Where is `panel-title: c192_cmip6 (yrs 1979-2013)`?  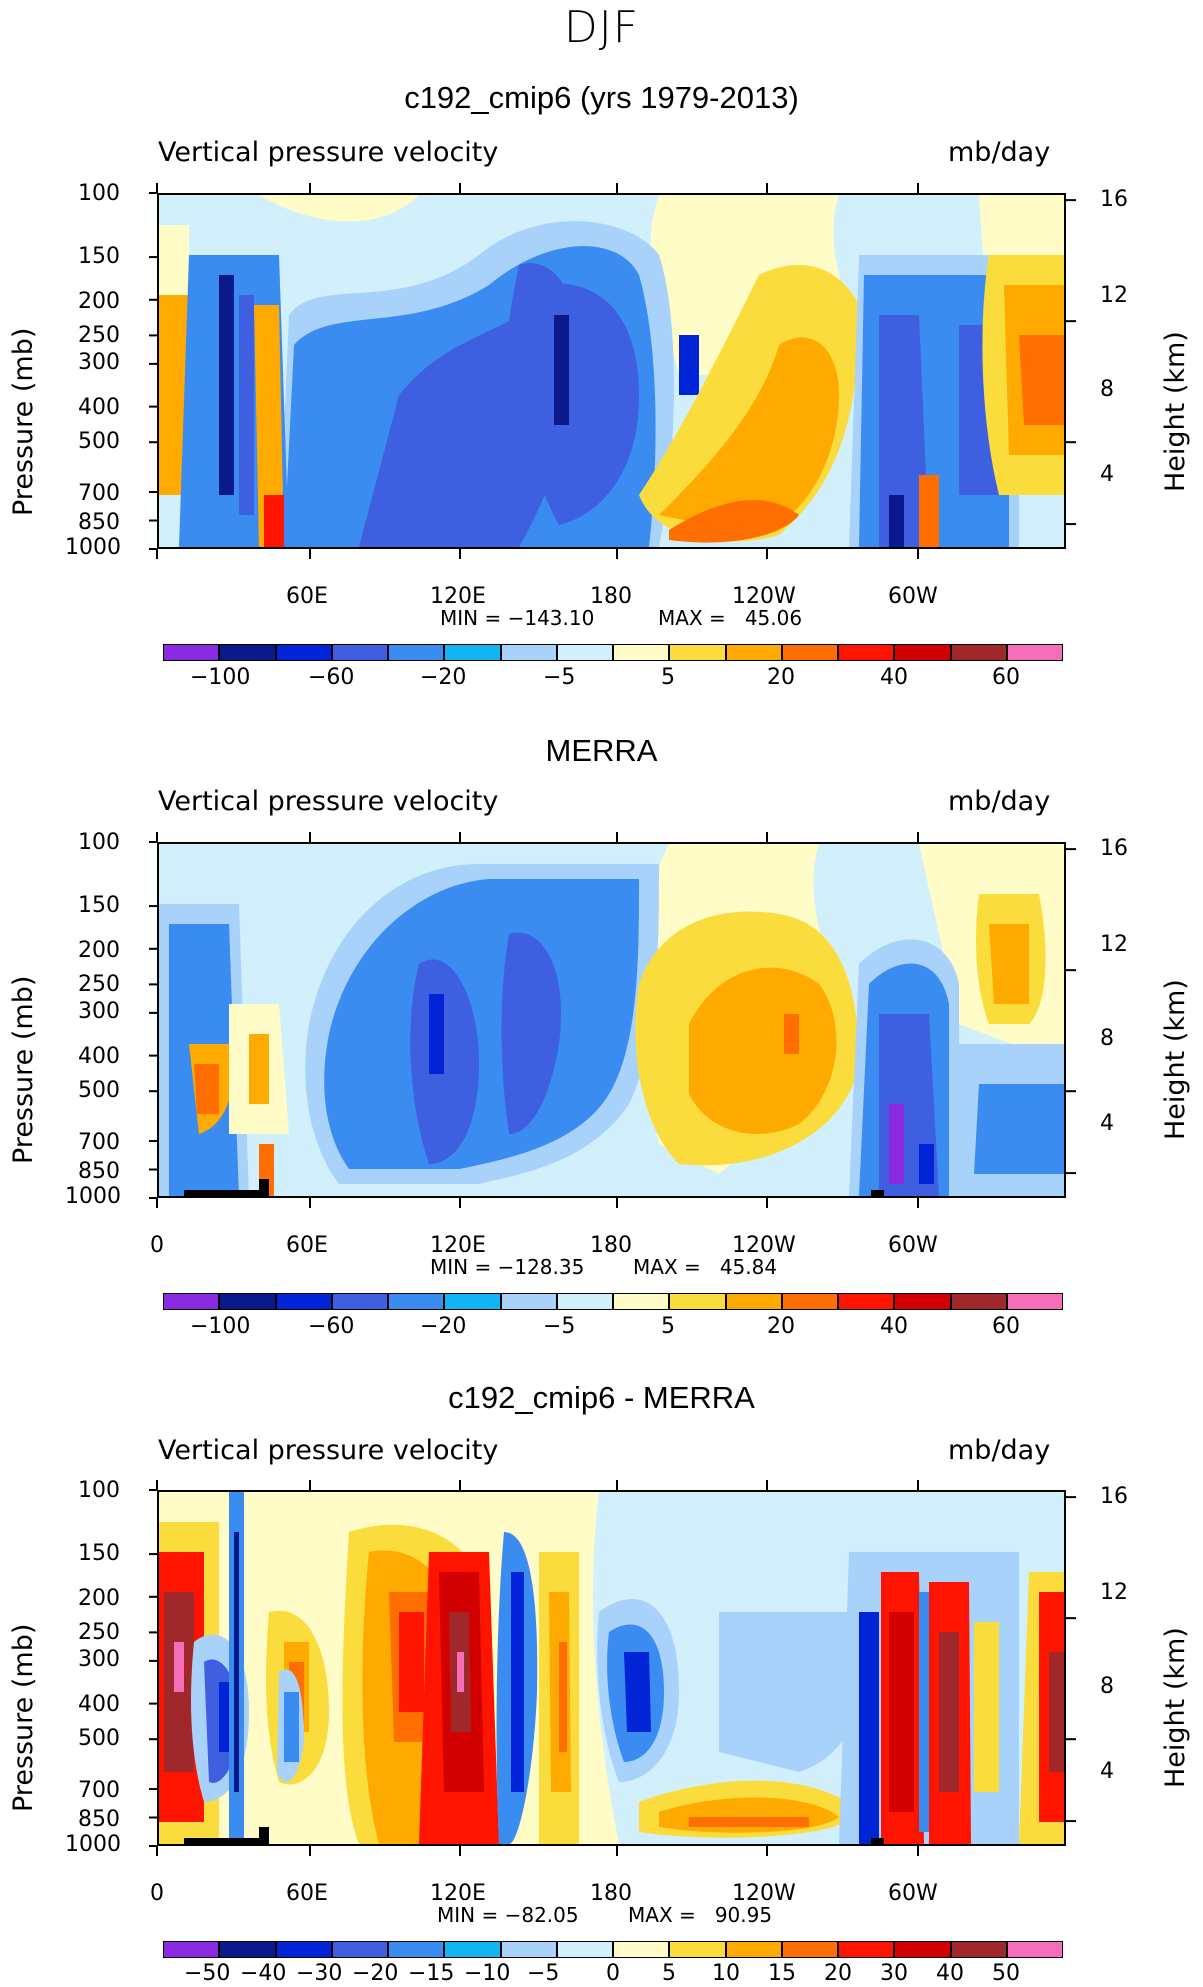 panel-title: c192_cmip6 (yrs 1979-2013) is located at coordinates (601, 97).